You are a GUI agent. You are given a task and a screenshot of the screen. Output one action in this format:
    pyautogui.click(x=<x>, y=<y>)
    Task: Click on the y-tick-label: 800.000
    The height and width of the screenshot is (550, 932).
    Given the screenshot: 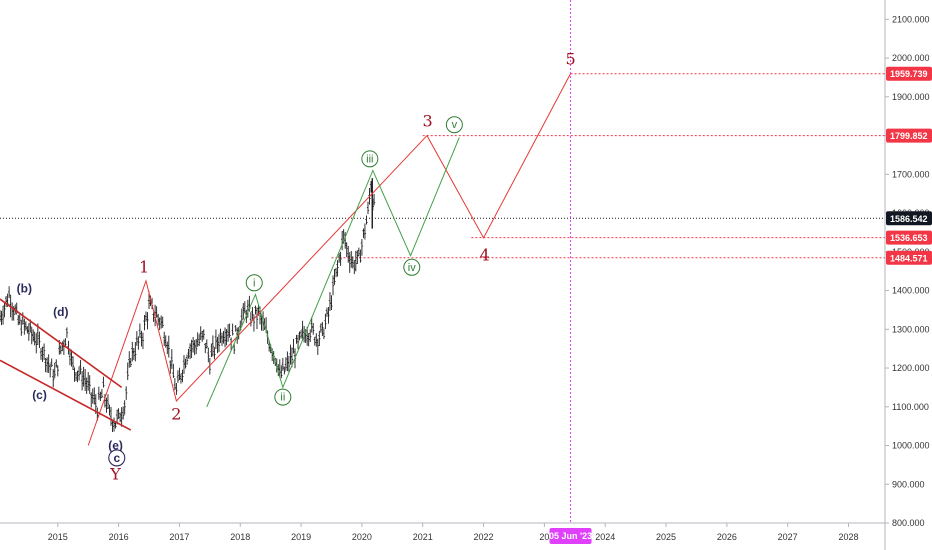 What is the action you would take?
    pyautogui.click(x=908, y=523)
    